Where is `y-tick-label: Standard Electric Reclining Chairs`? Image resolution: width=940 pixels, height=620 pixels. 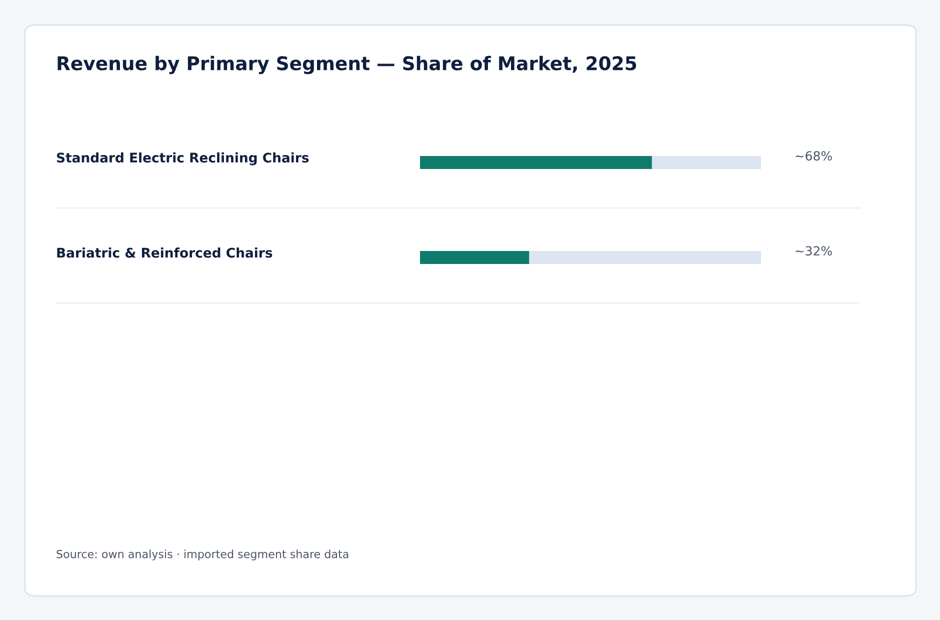 y-tick-label: Standard Electric Reclining Chairs is located at coordinates (182, 159).